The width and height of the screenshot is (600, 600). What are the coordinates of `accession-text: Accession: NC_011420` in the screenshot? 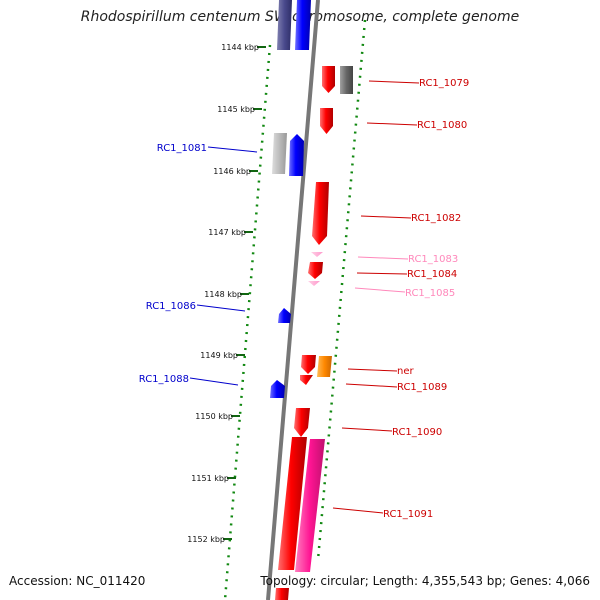 It's located at (77, 581).